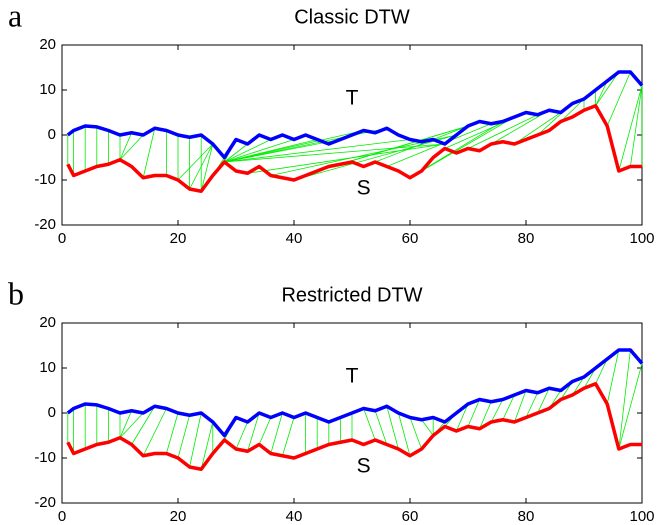  I want to click on chart-title: Restricted DTW, so click(351, 295).